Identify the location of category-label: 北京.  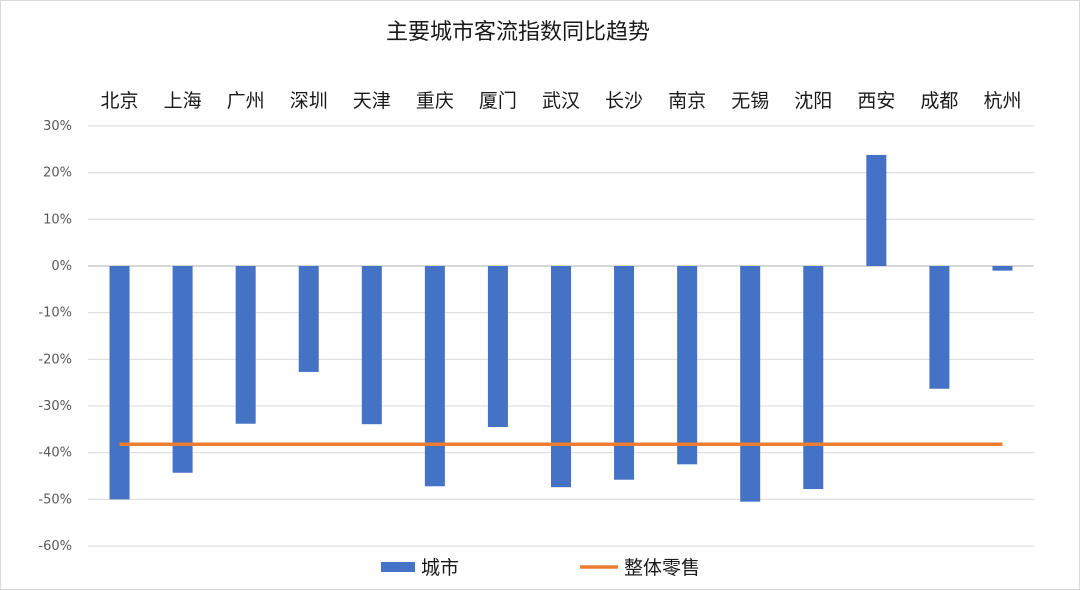
(120, 101).